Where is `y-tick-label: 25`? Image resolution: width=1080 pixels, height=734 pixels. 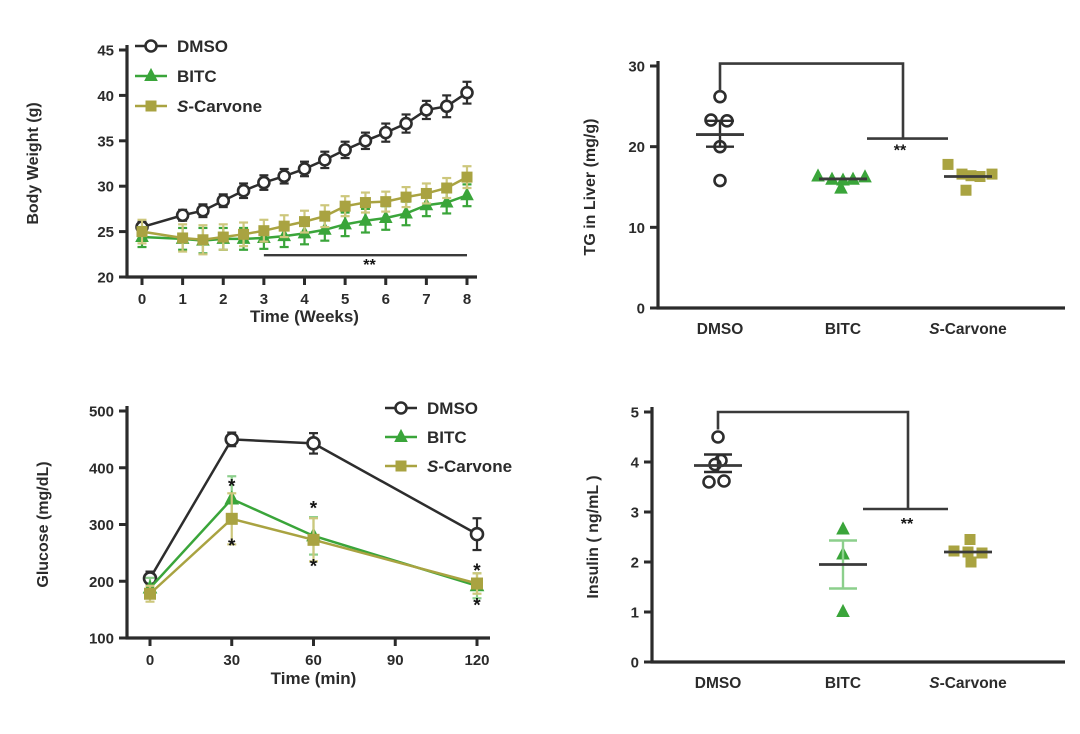
y-tick-label: 25 is located at coordinates (105, 232).